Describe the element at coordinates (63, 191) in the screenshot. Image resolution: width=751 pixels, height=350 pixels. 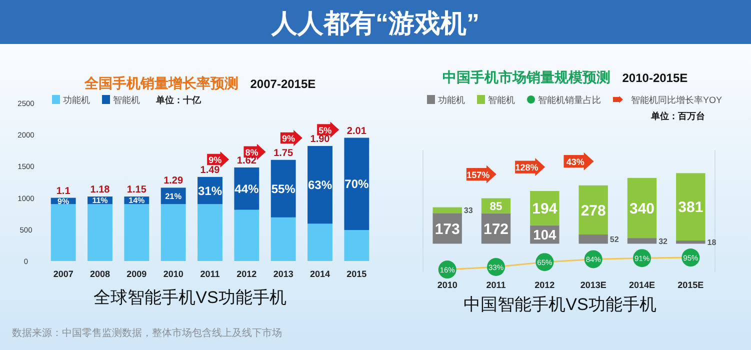
I see `annotation: 1.1` at that location.